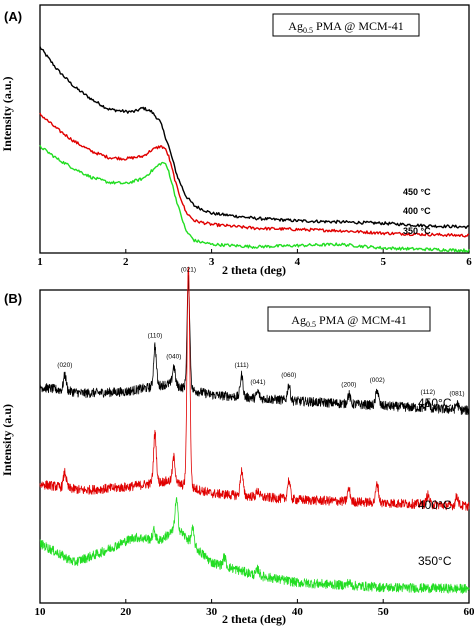 Image resolution: width=474 pixels, height=626 pixels. Describe the element at coordinates (298, 612) in the screenshot. I see `panel-b-x-tick-label: 40` at that location.